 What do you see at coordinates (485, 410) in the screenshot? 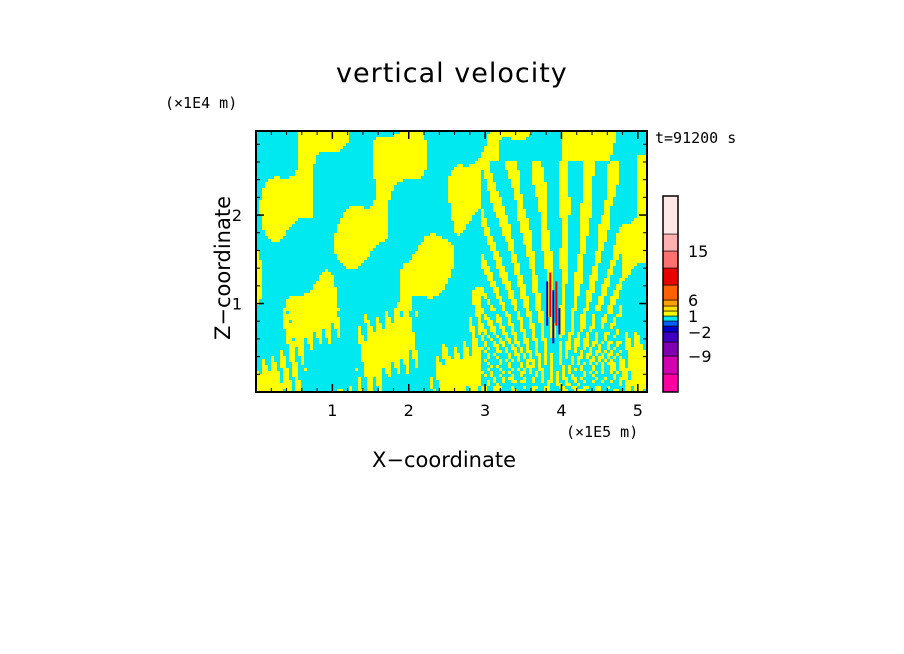
I see `x-tick-label: 3` at bounding box center [485, 410].